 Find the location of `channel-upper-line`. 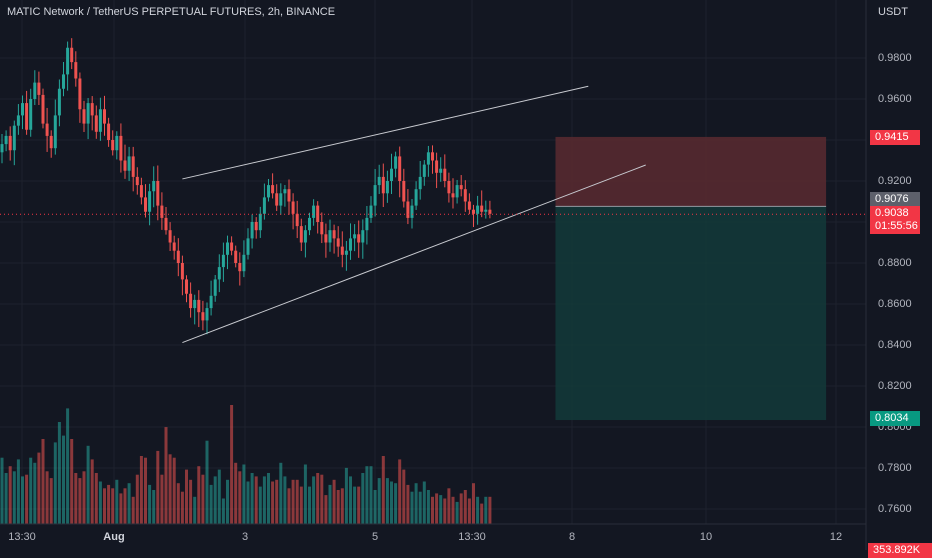

channel-upper-line is located at coordinates (385, 132).